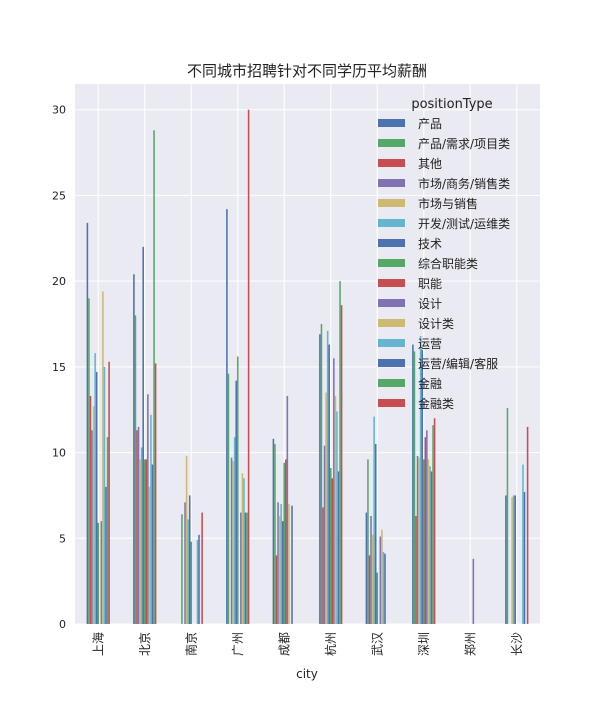 The height and width of the screenshot is (704, 600). I want to click on legend-label: 开发/测试/运维类, so click(464, 223).